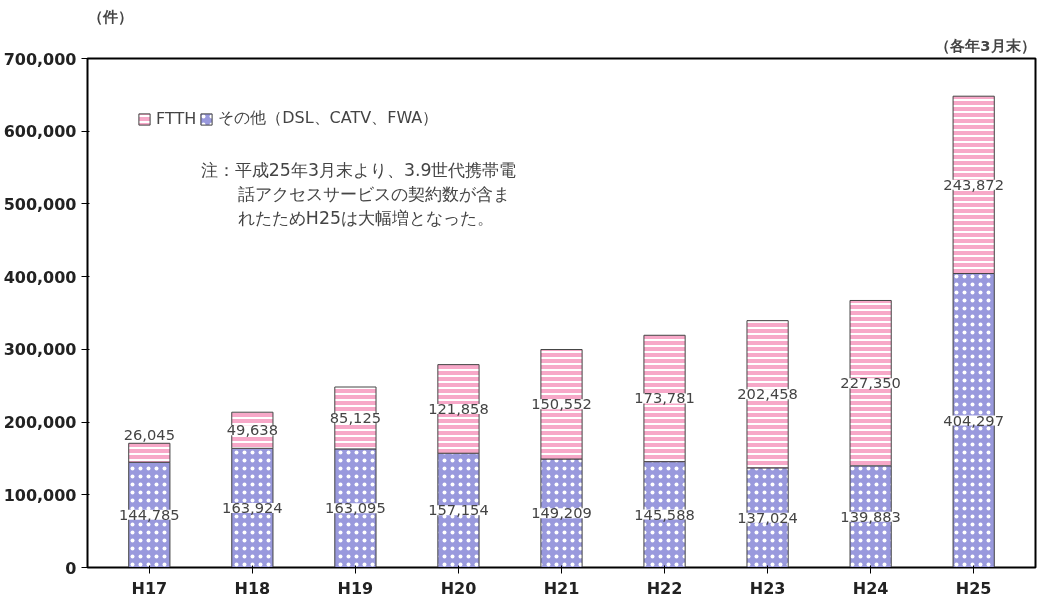 Image resolution: width=1046 pixels, height=607 pixels. What do you see at coordinates (973, 184) in the screenshot?
I see `data-label: 243,872` at bounding box center [973, 184].